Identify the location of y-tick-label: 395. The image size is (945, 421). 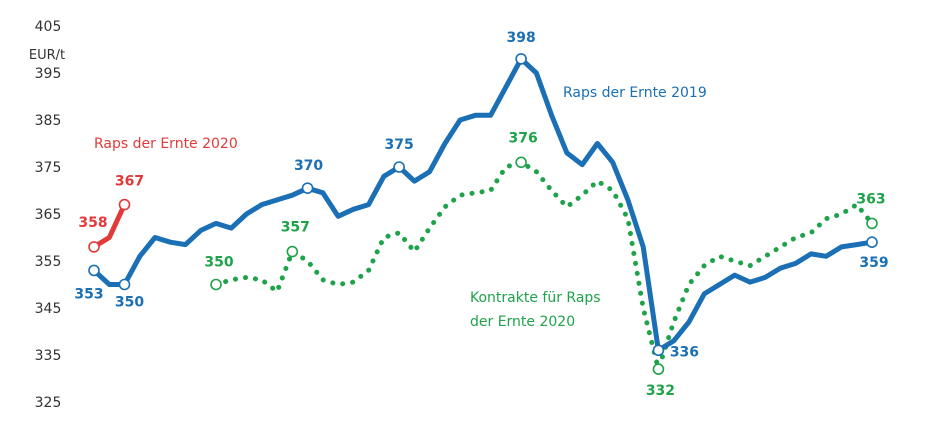
(48, 74).